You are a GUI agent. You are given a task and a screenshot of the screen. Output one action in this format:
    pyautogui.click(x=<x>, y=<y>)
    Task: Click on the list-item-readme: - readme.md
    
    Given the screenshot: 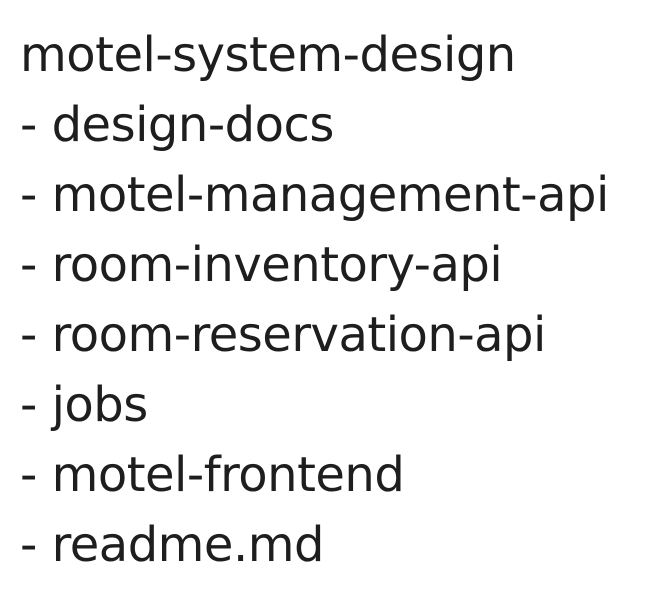 What is the action you would take?
    pyautogui.click(x=172, y=545)
    